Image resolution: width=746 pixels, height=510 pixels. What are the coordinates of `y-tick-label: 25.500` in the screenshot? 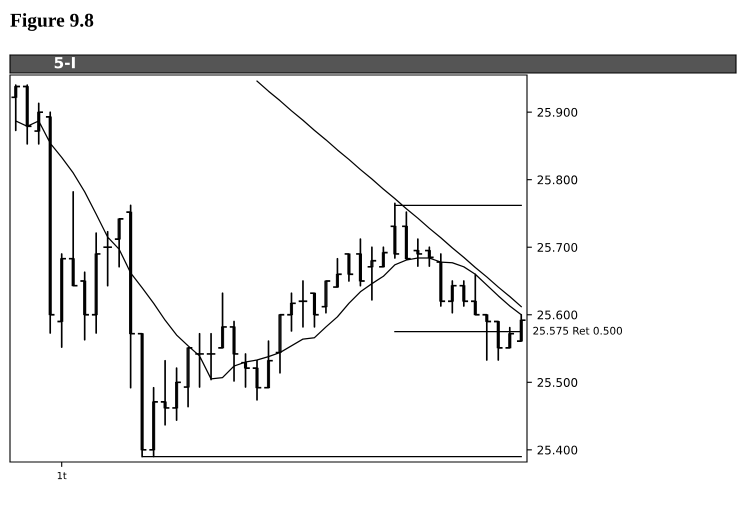 It's located at (558, 382).